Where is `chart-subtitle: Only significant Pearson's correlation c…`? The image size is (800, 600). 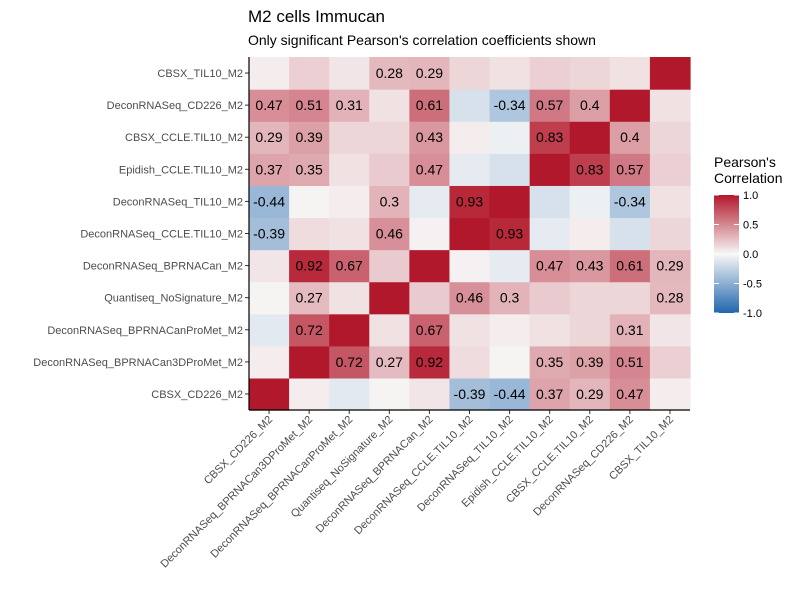 chart-subtitle: Only significant Pearson's correlation c… is located at coordinates (422, 40).